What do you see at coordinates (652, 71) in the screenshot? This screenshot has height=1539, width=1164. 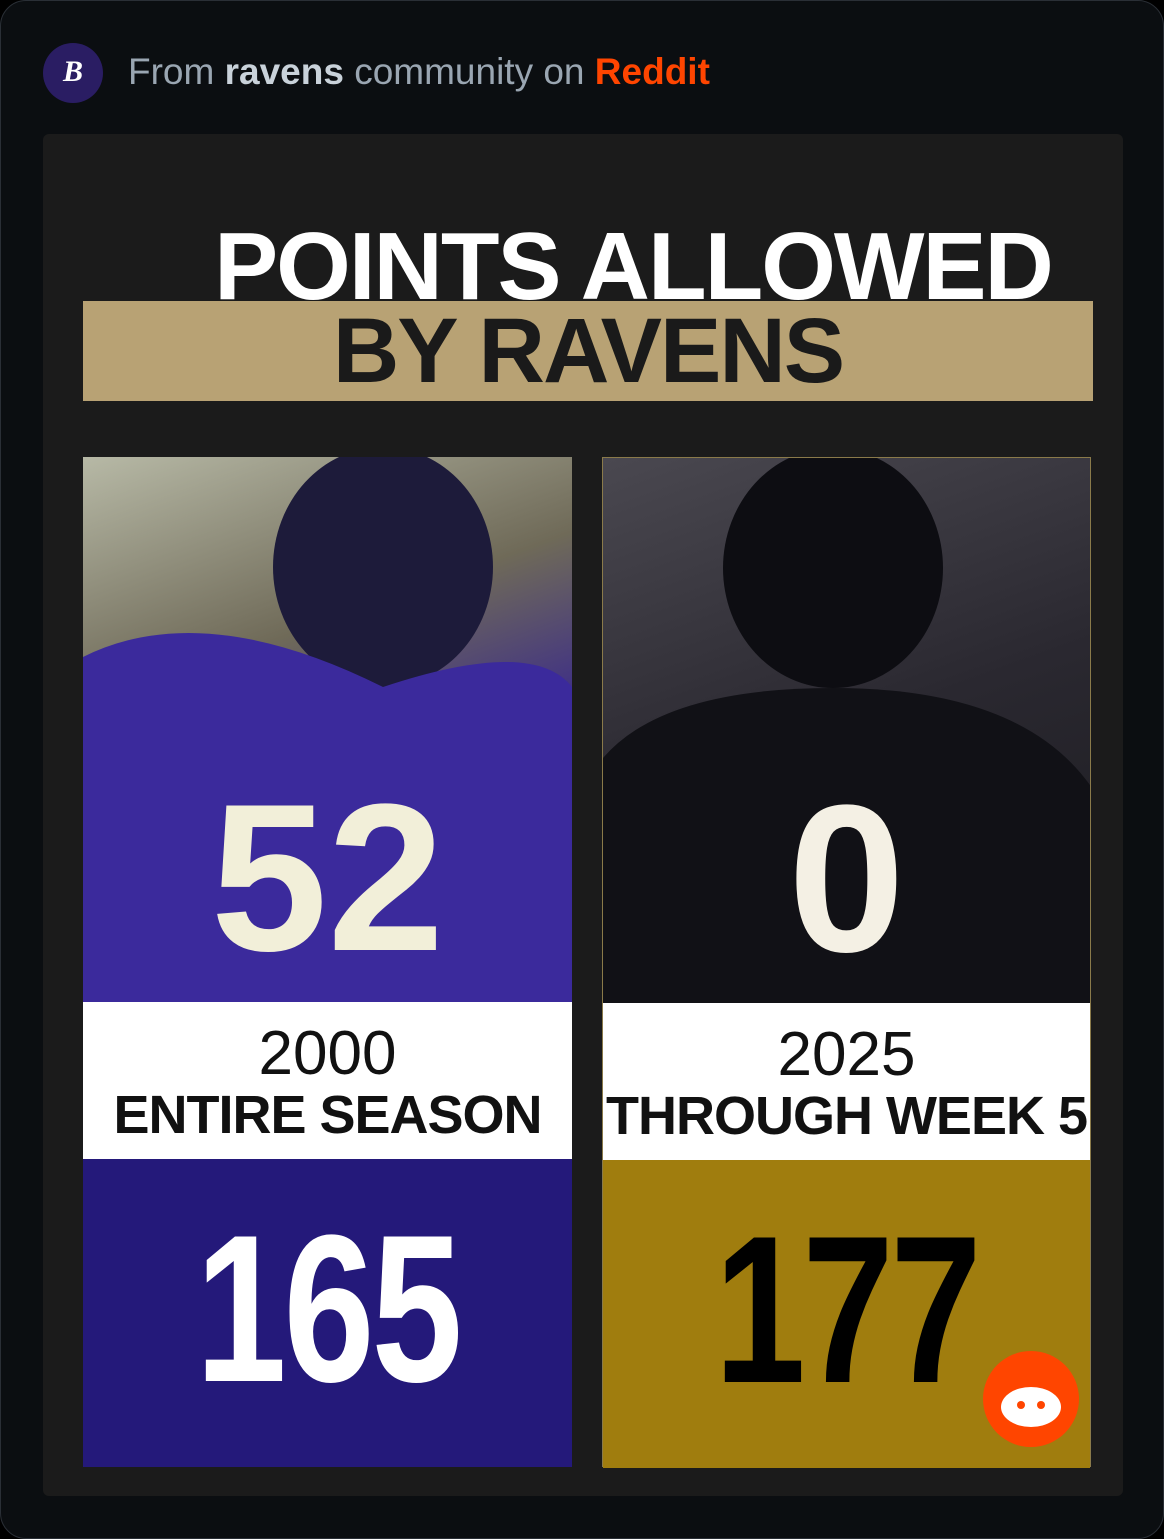 I see `platform-name: Reddit` at bounding box center [652, 71].